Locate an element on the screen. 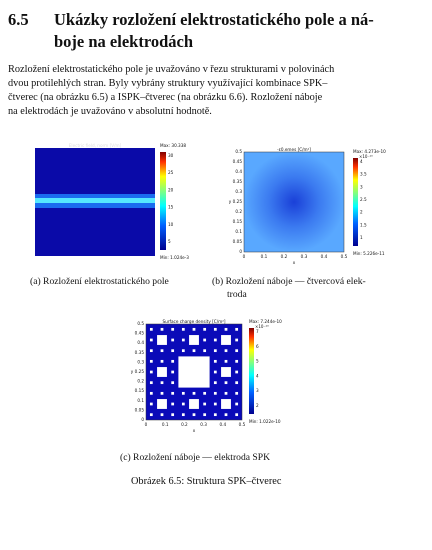  colorbar-min: Min: 1.022e-10 is located at coordinates (265, 421).